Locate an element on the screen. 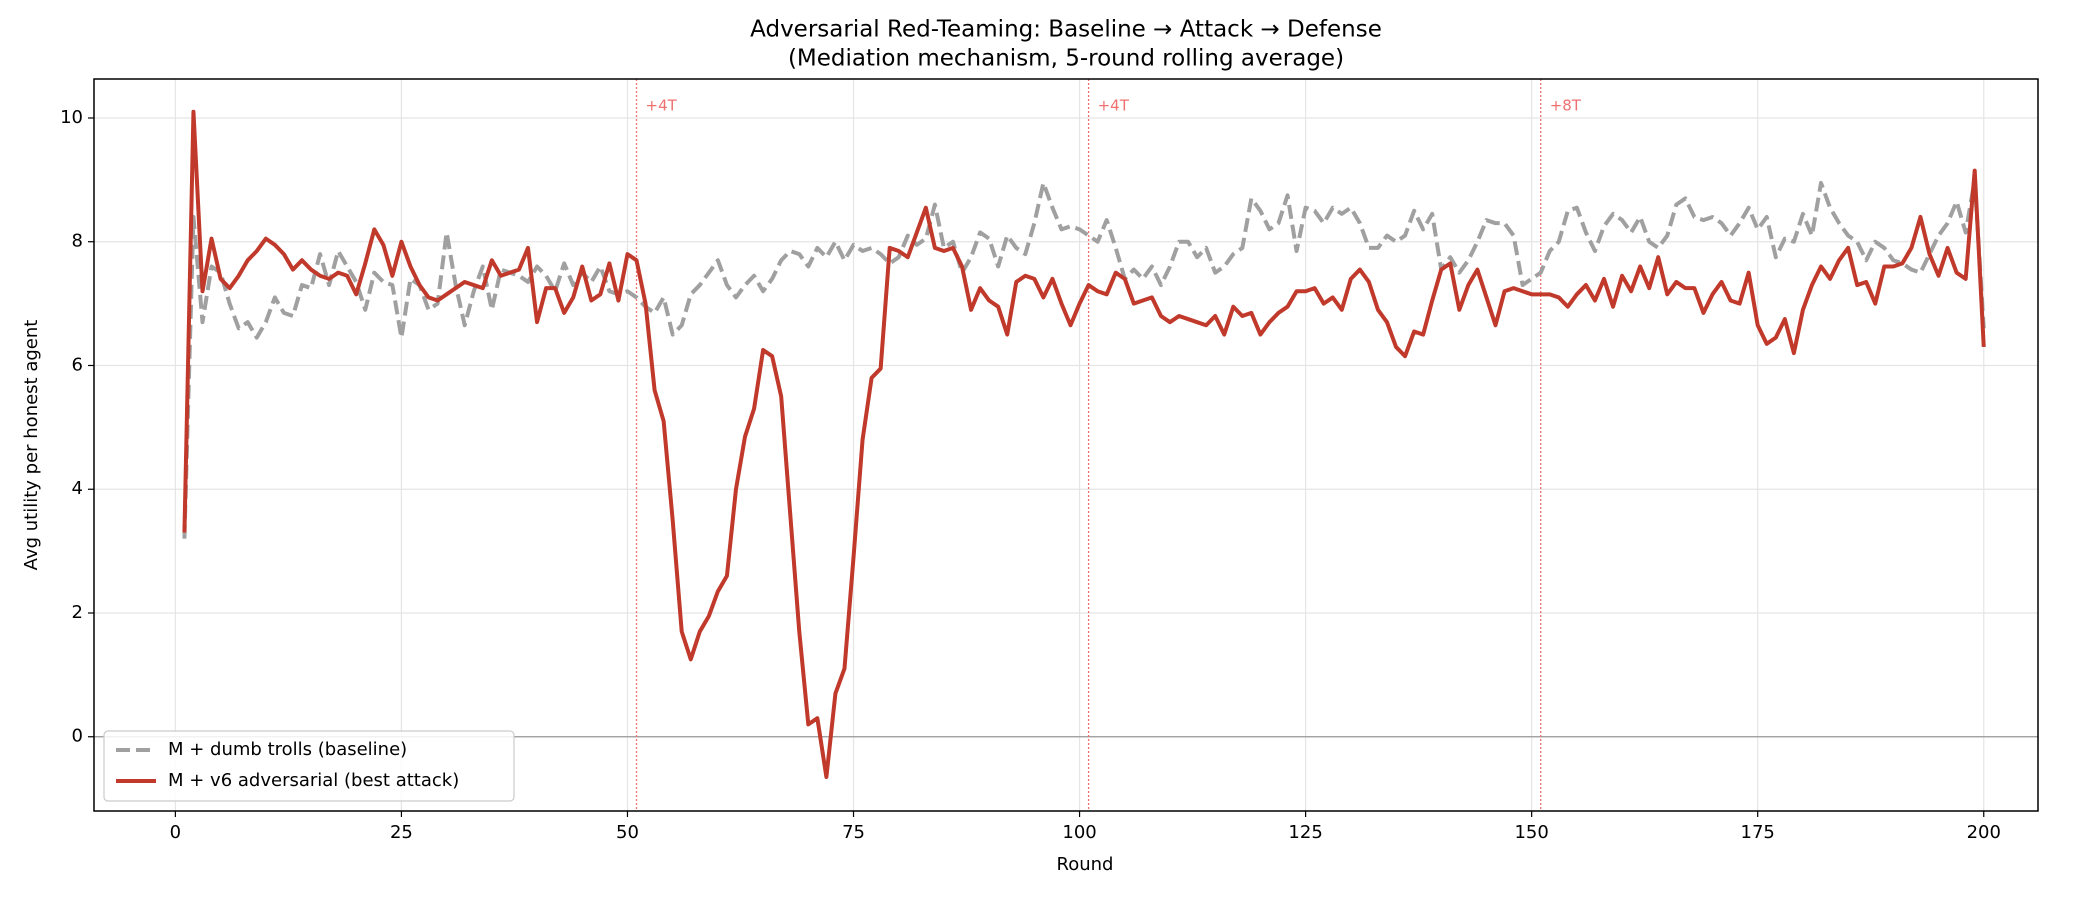  x-tick-label: 50 is located at coordinates (627, 832).